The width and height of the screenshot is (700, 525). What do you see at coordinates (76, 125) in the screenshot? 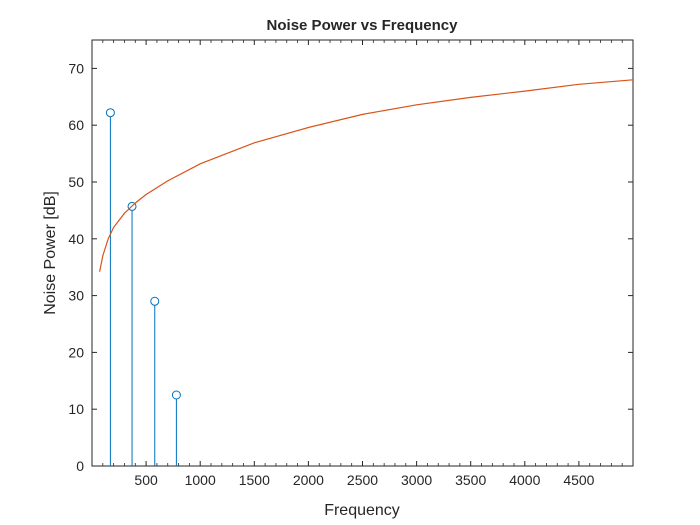
I see `y-tick-label: 60` at bounding box center [76, 125].